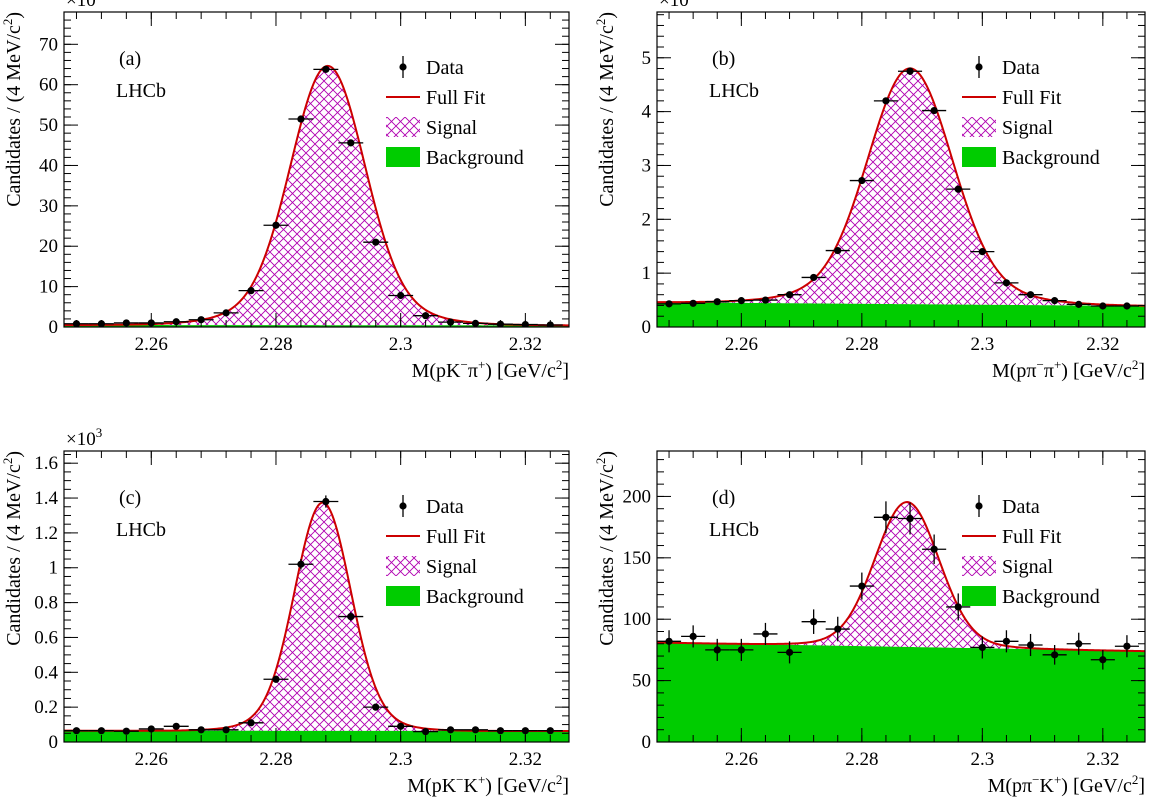 The image size is (1153, 807). I want to click on y-tick-label: 0.6, so click(46, 637).